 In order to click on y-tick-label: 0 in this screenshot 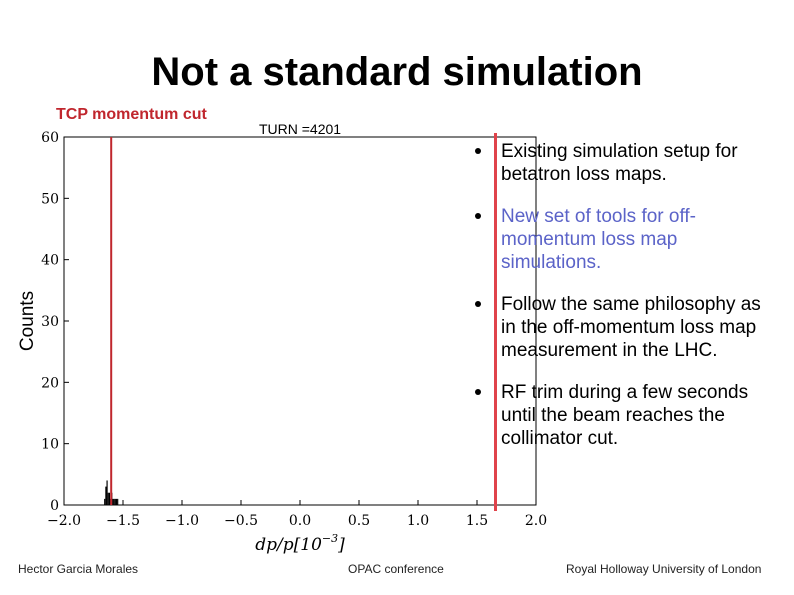, I will do `click(54, 506)`.